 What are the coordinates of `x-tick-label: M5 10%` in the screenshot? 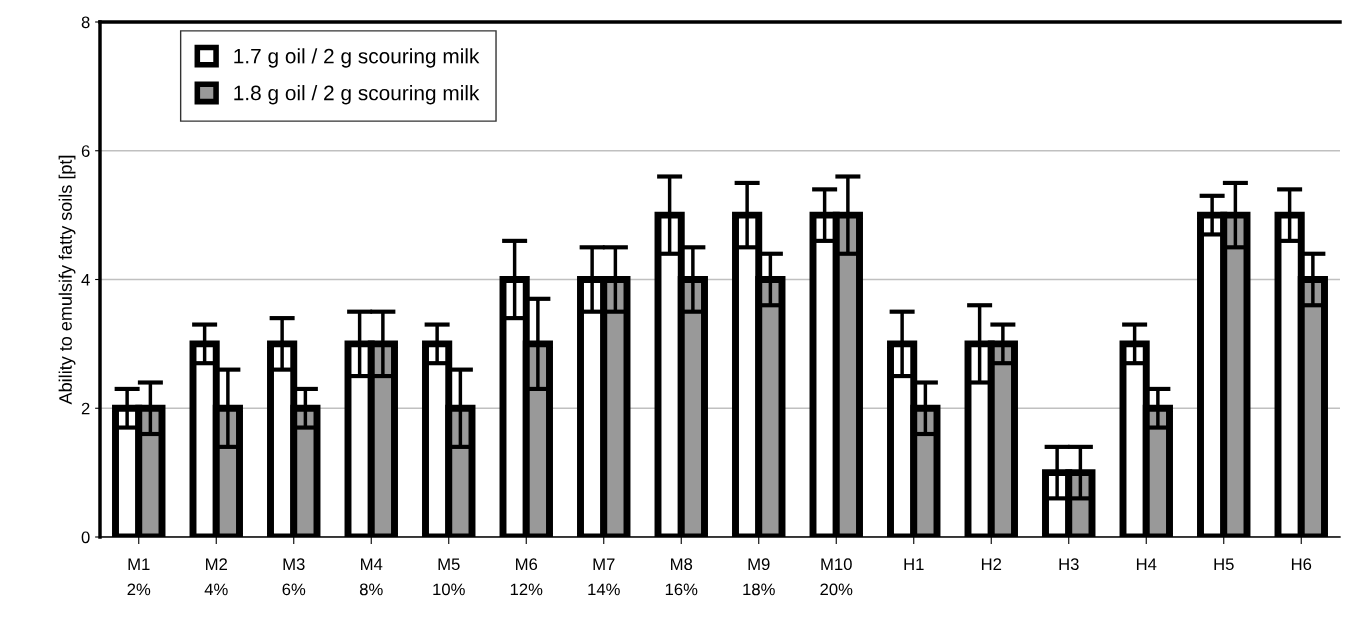 It's located at (449, 577).